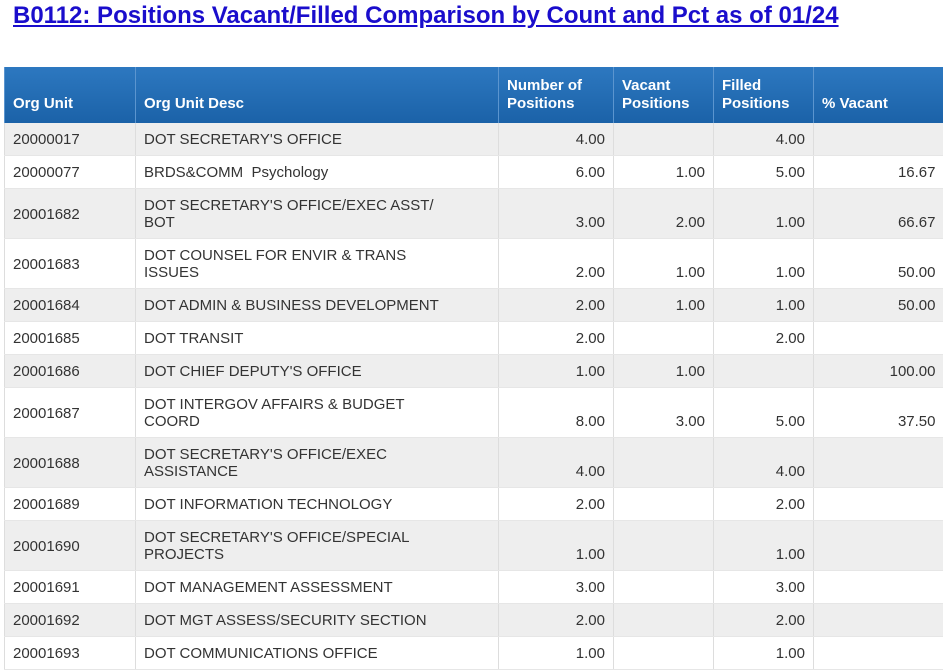 Image resolution: width=943 pixels, height=670 pixels. What do you see at coordinates (70, 172) in the screenshot?
I see `org-unit: 20000077` at bounding box center [70, 172].